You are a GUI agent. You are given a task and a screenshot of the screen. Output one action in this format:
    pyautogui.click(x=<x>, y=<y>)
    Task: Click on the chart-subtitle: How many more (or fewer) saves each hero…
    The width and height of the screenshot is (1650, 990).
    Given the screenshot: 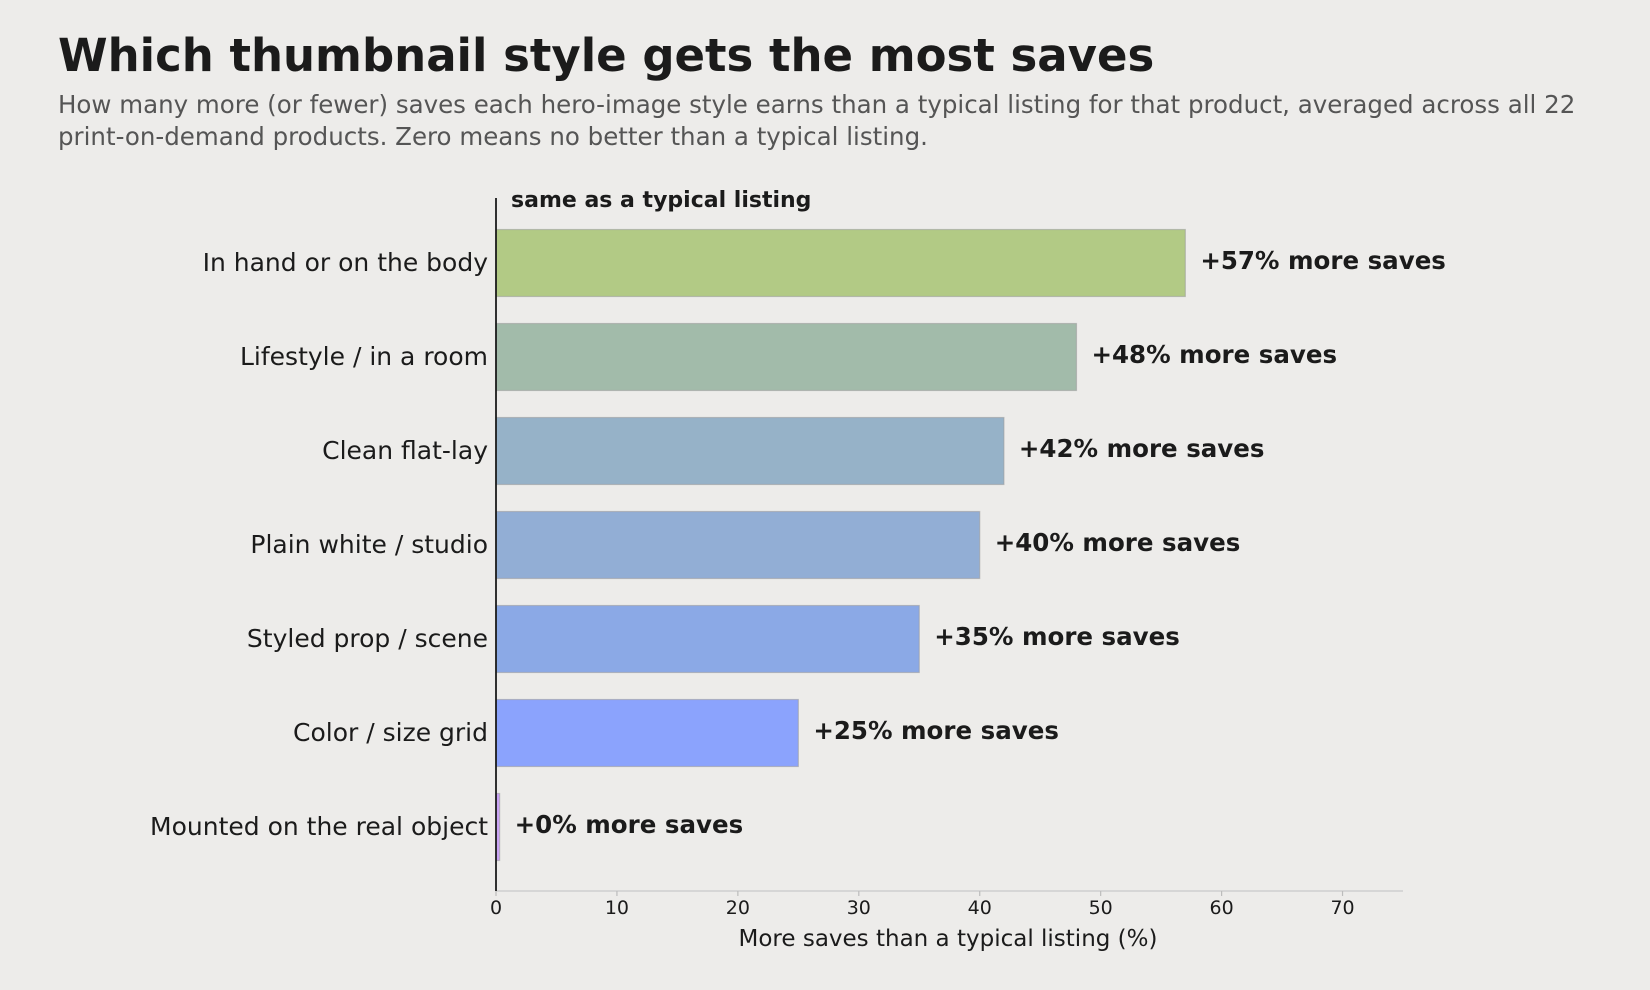 What is the action you would take?
    pyautogui.click(x=817, y=120)
    